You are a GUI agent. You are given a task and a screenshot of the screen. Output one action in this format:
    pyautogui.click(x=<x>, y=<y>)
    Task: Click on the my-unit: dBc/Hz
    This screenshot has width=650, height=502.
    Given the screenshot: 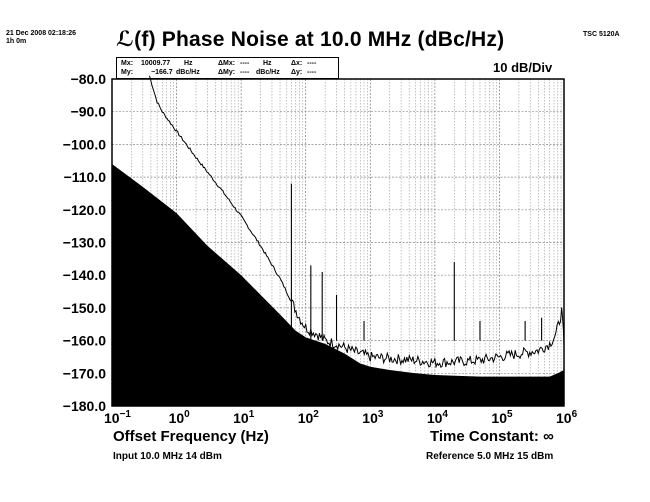 What is the action you would take?
    pyautogui.click(x=188, y=72)
    